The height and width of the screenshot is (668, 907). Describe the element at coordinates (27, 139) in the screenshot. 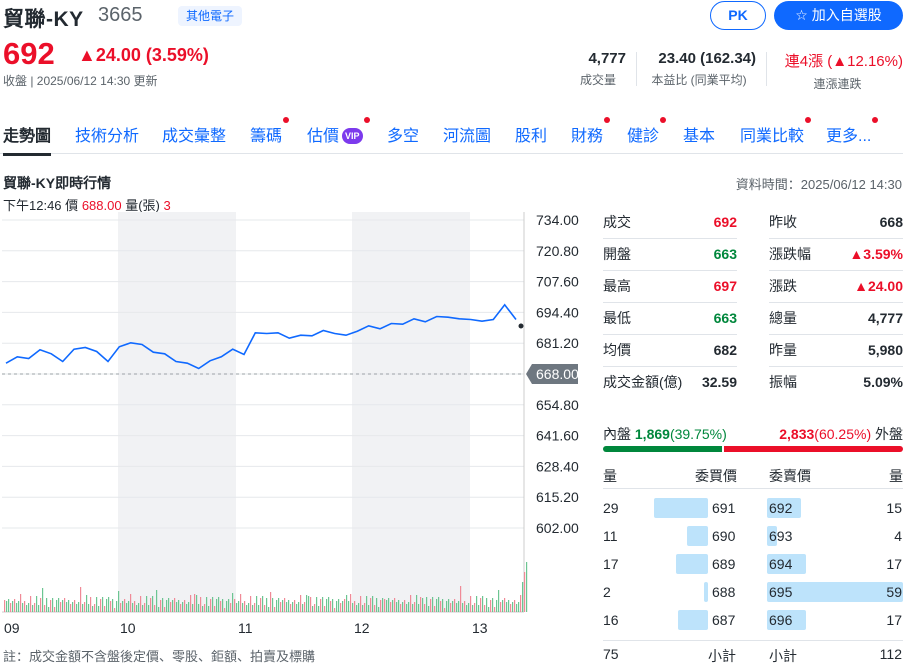

I see `tab-chart: 走勢圖` at that location.